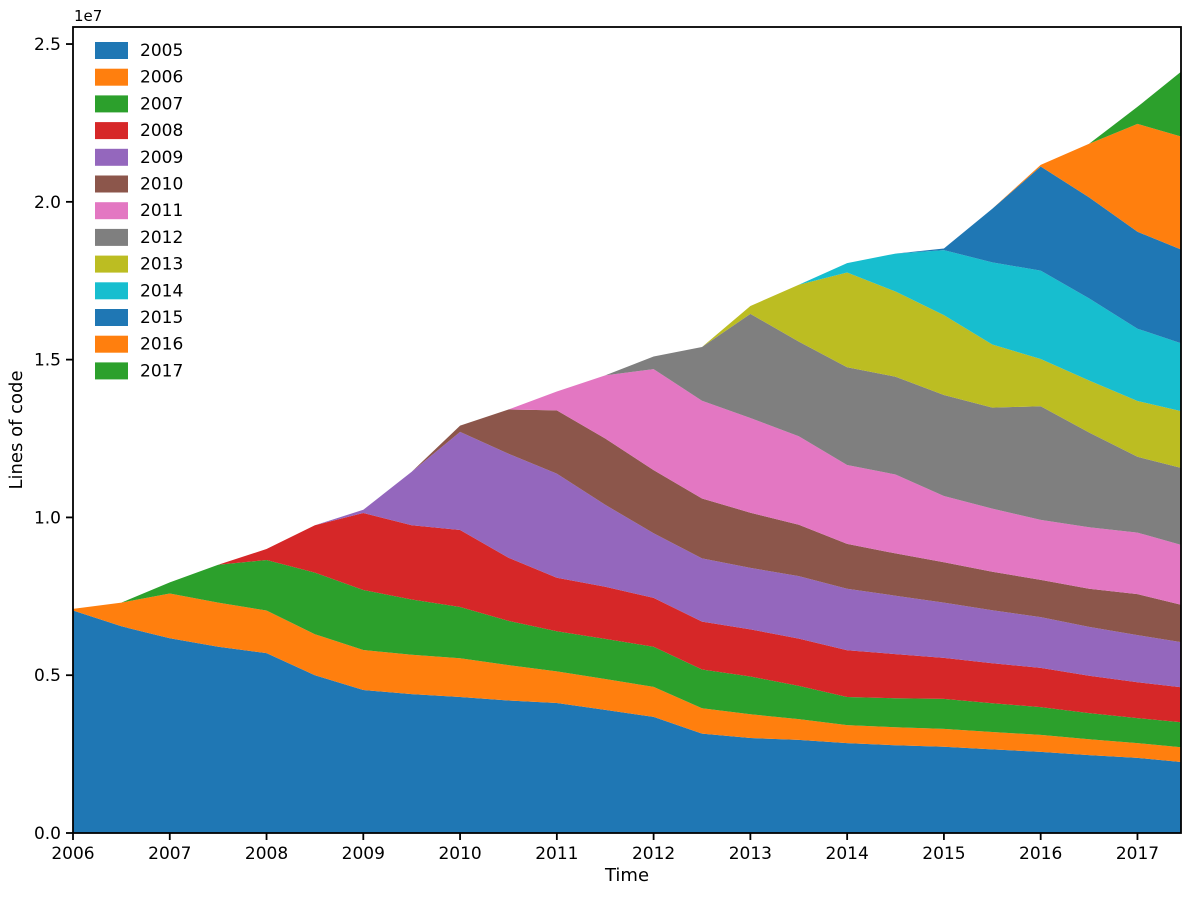 The image size is (1200, 904). I want to click on legend-item-2005: 2005, so click(139, 51).